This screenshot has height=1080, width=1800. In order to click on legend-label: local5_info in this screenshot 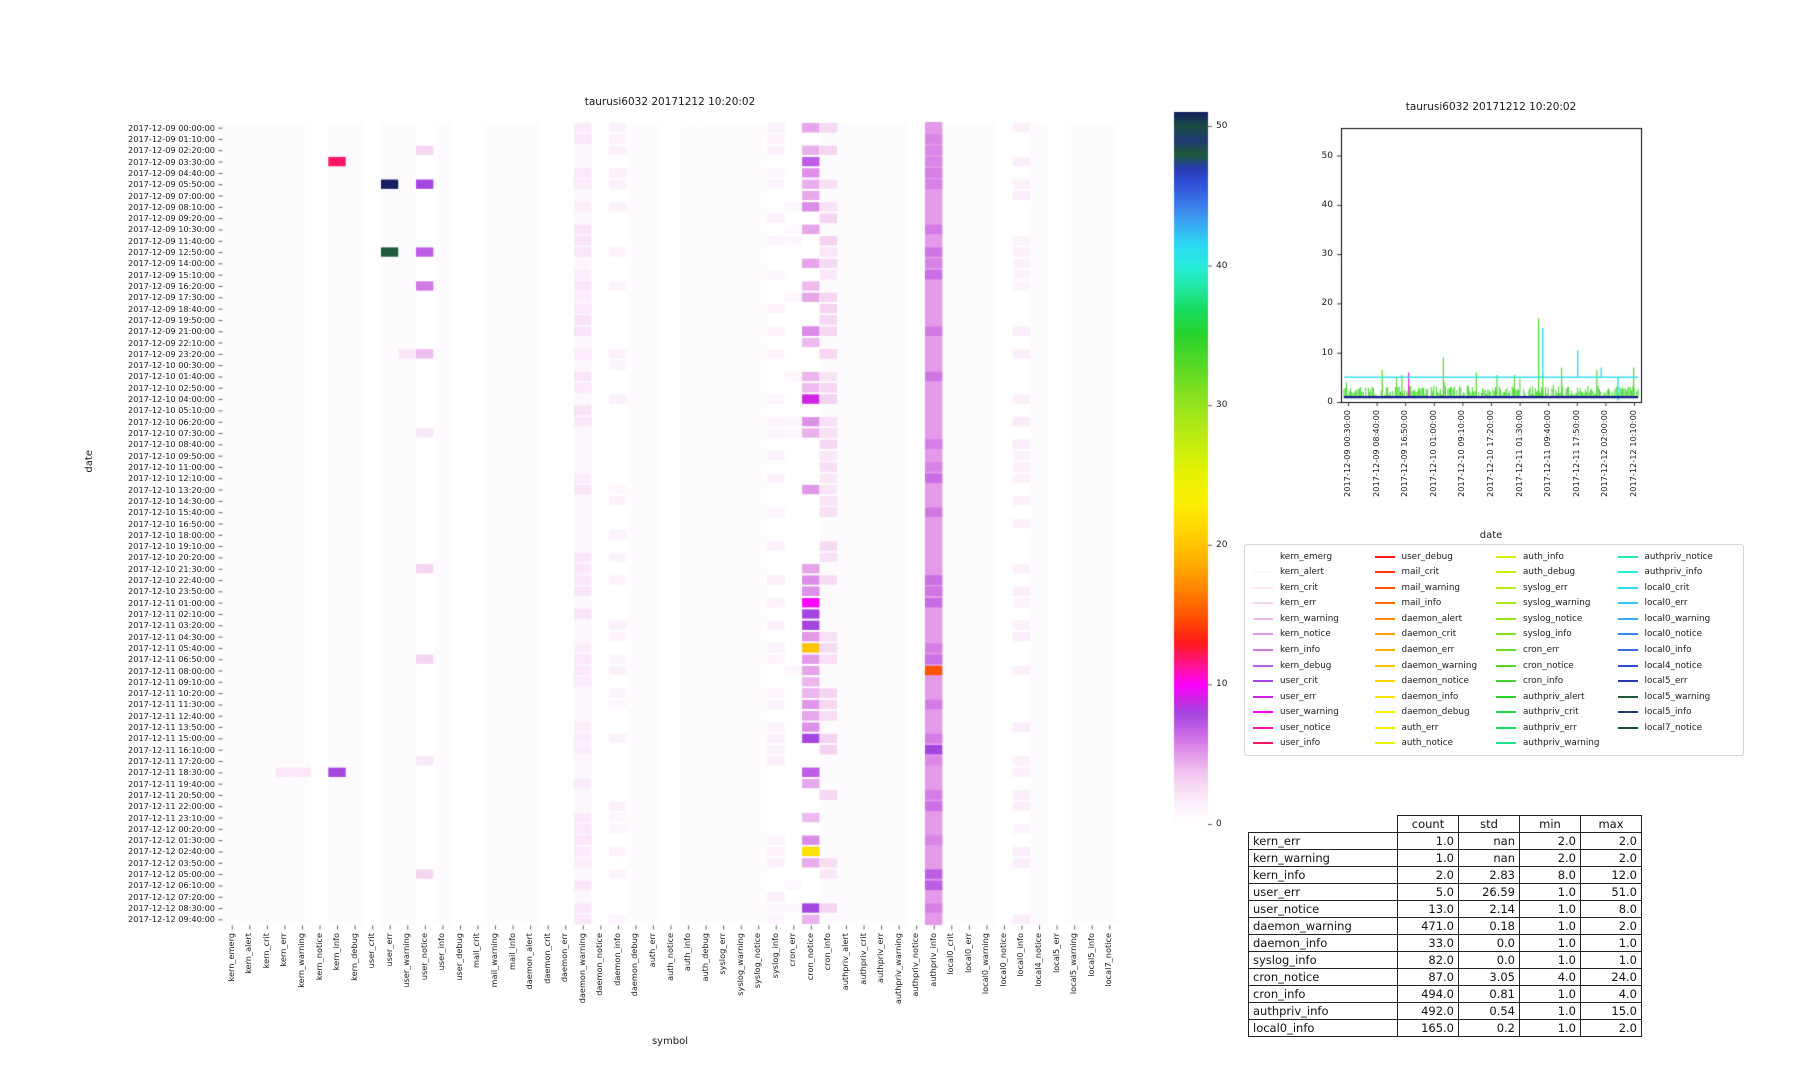, I will do `click(1668, 712)`.